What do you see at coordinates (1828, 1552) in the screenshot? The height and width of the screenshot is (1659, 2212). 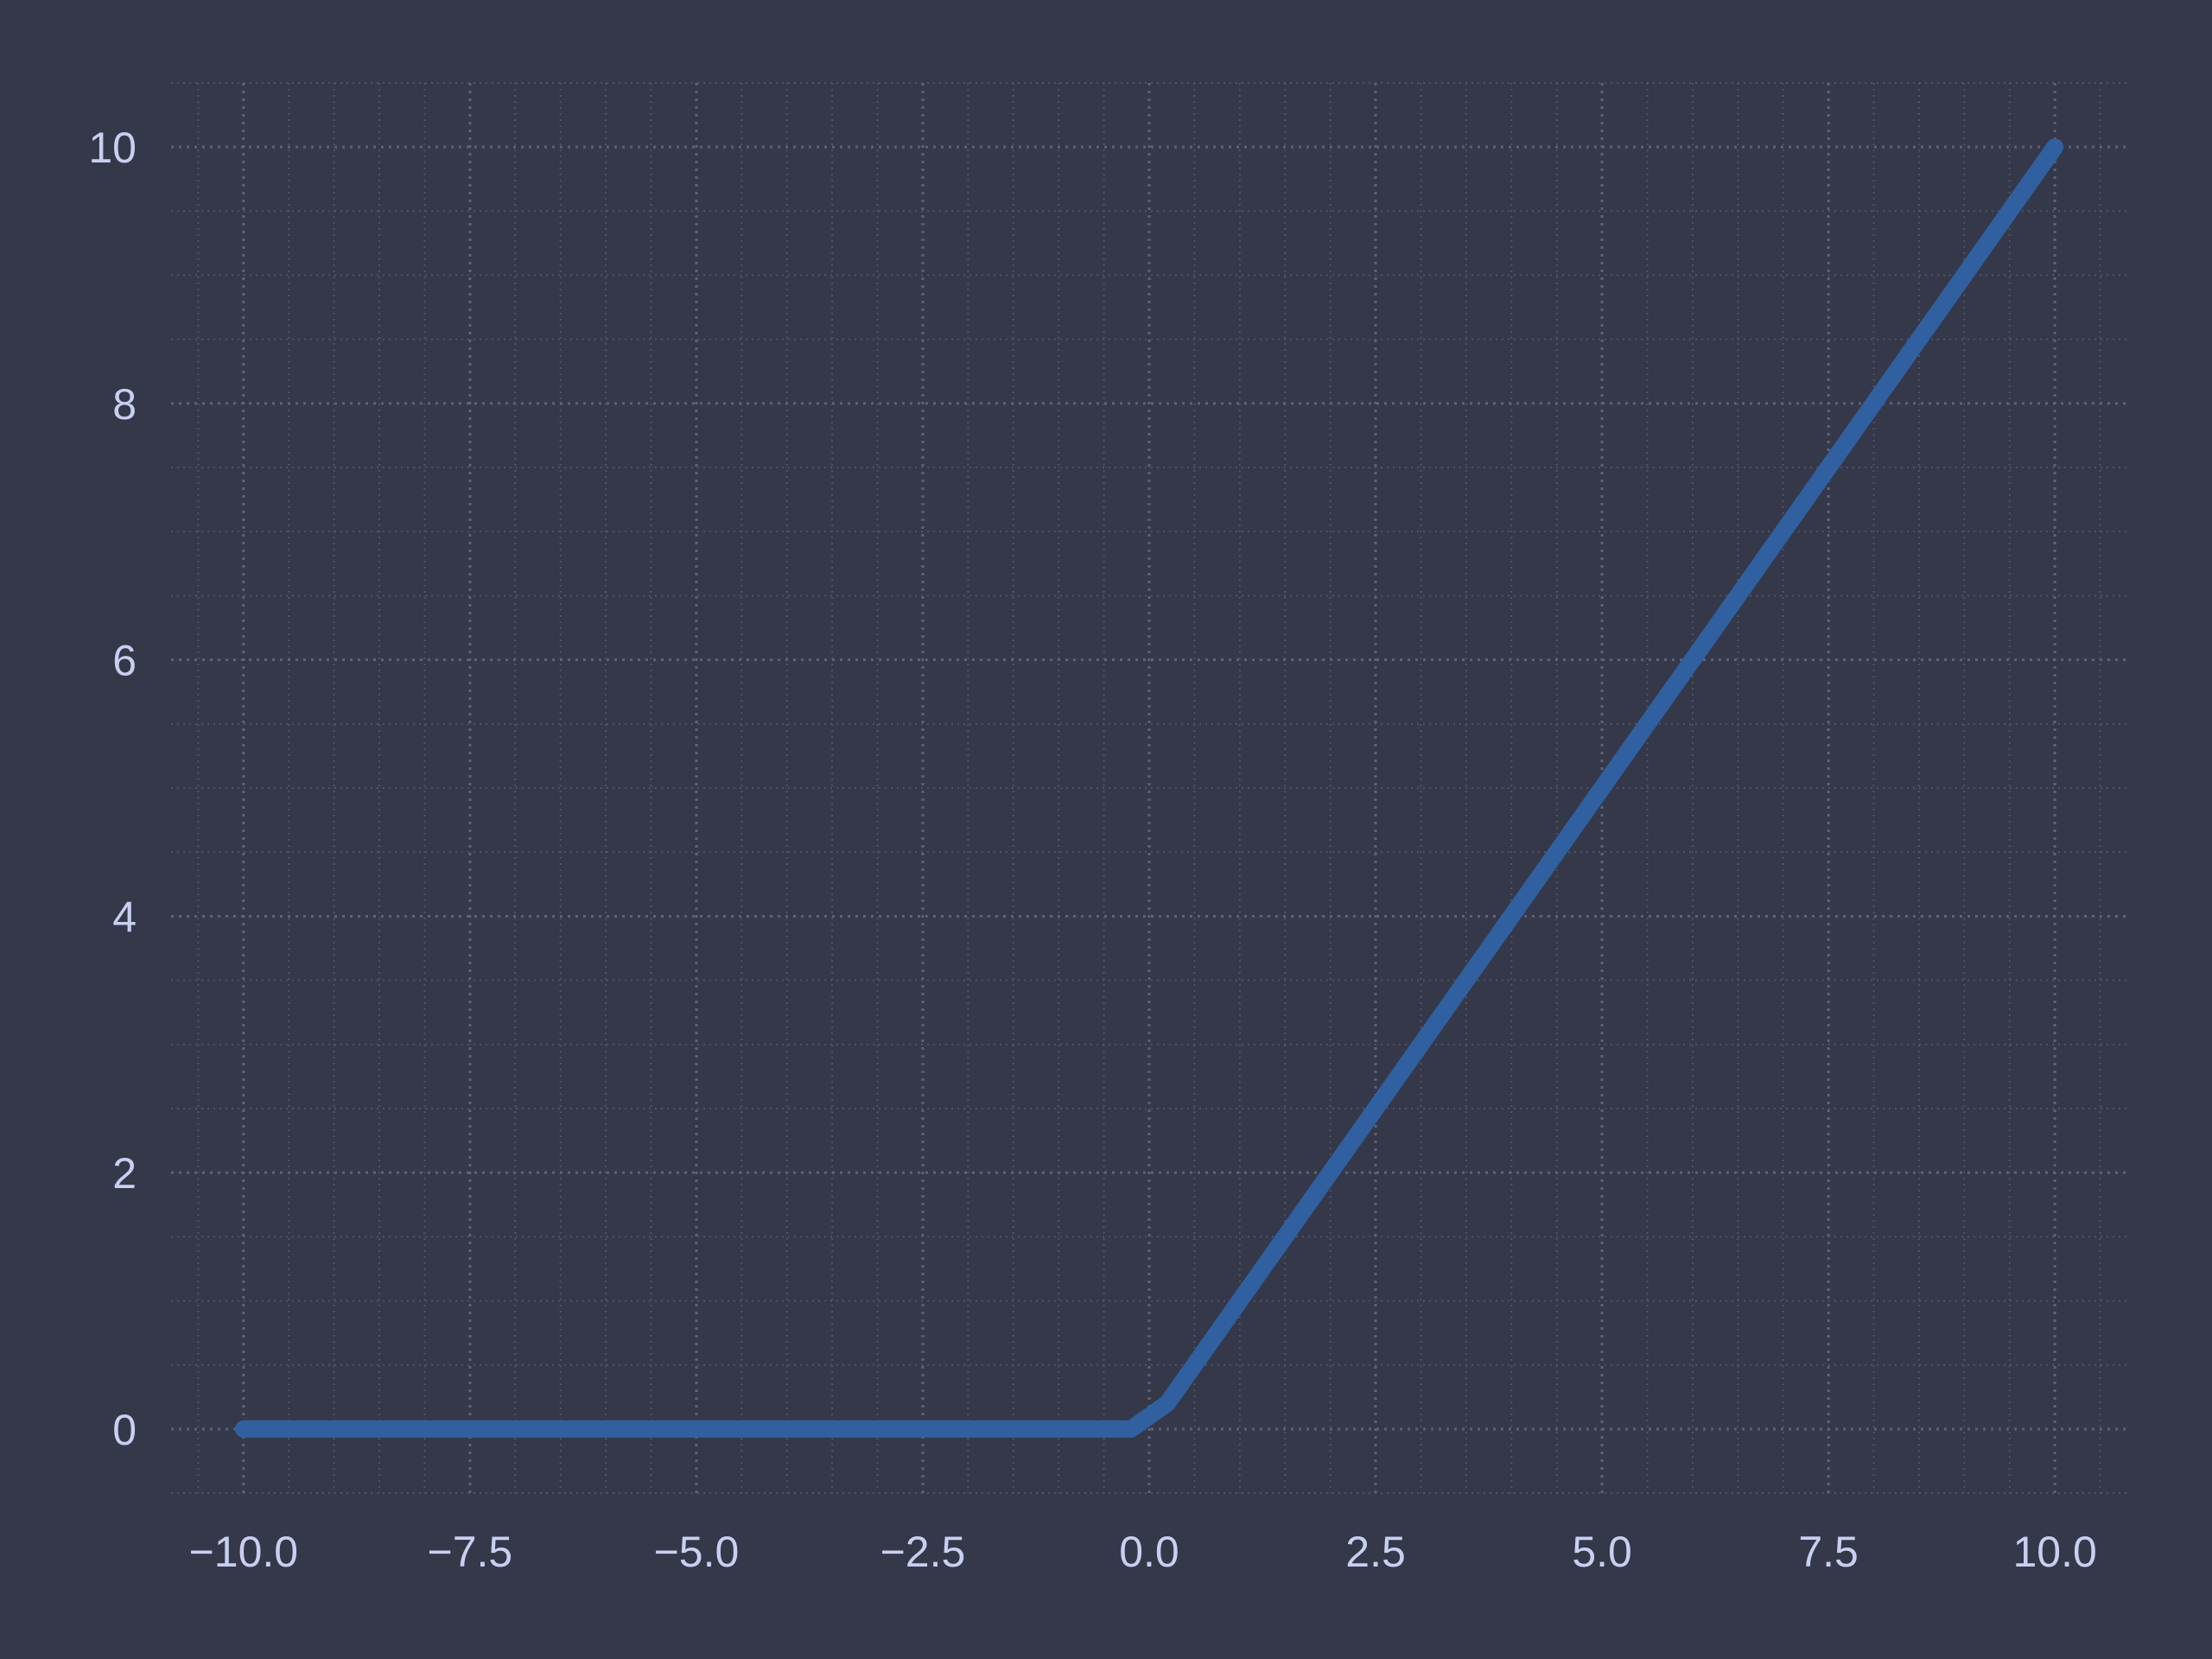 I see `x-tick-label: 7.5` at bounding box center [1828, 1552].